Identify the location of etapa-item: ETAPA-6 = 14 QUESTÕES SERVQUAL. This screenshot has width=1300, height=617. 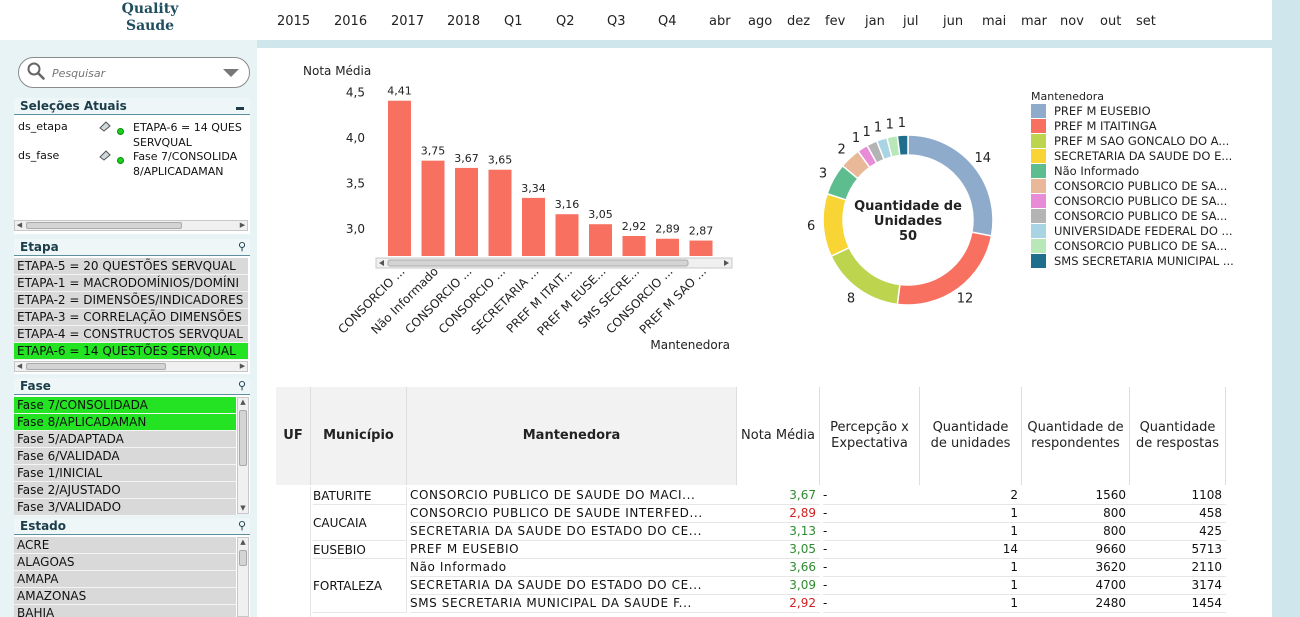
(131, 351).